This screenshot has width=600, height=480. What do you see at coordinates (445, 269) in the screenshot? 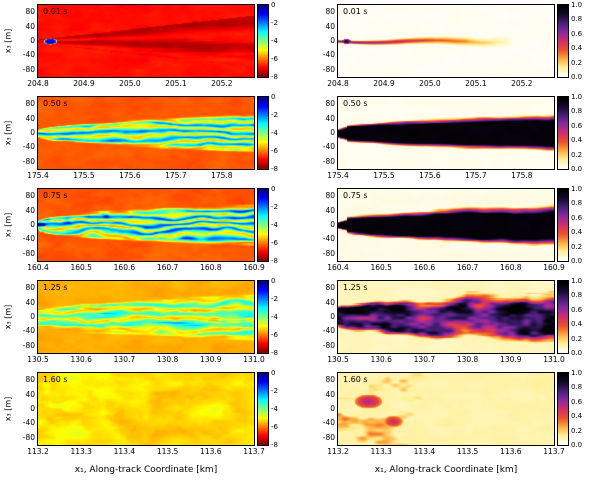
I see `x-tick-labels: 160.4 160.5 160.6 160.7 160.8 160.9` at bounding box center [445, 269].